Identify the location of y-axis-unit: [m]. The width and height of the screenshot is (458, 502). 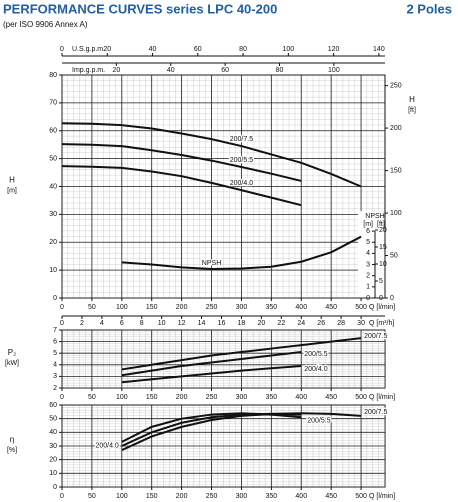
(12, 190).